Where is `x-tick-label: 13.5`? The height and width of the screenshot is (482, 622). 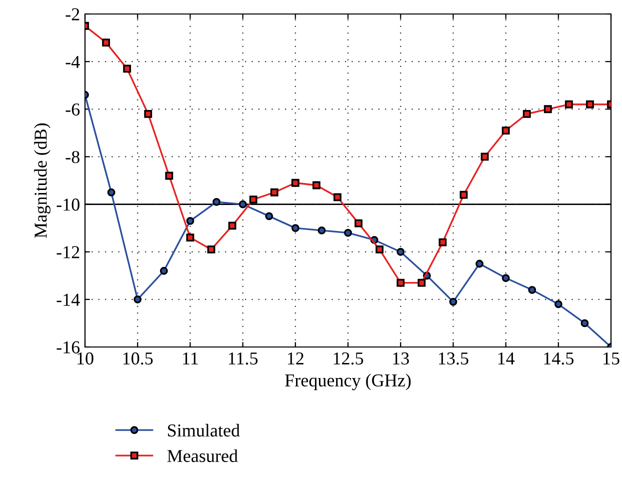
x-tick-label: 13.5 is located at coordinates (453, 358).